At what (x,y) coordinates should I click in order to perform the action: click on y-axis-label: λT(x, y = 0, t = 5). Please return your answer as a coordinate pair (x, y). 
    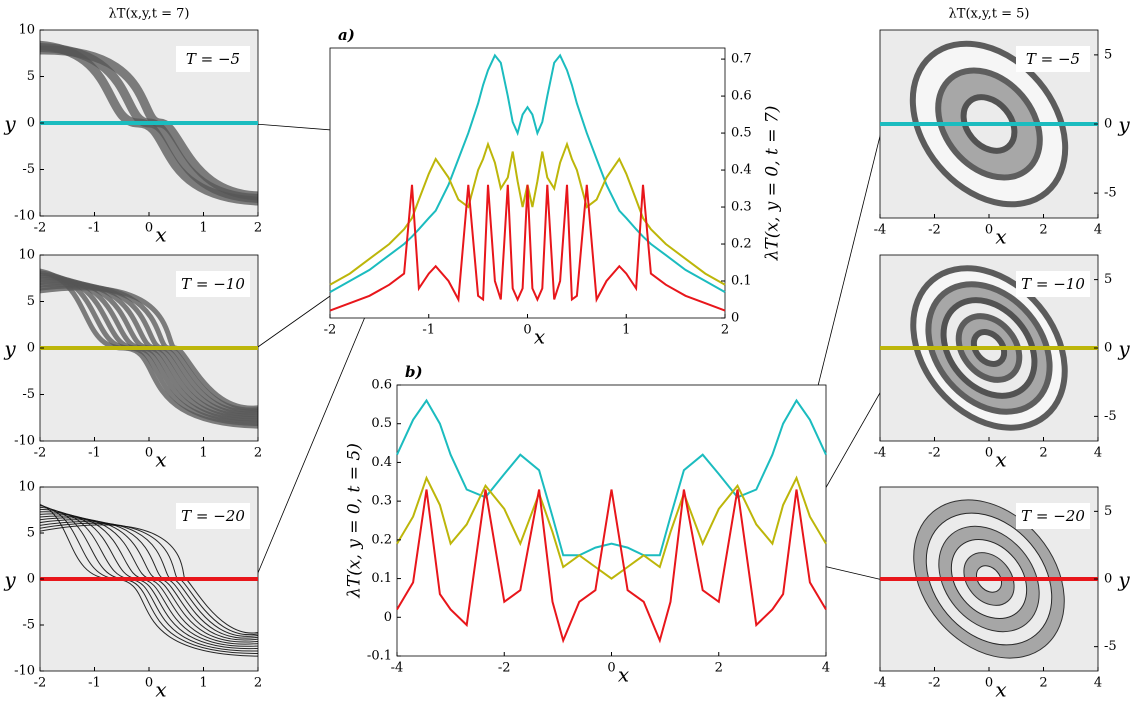
    Looking at the image, I should click on (355, 521).